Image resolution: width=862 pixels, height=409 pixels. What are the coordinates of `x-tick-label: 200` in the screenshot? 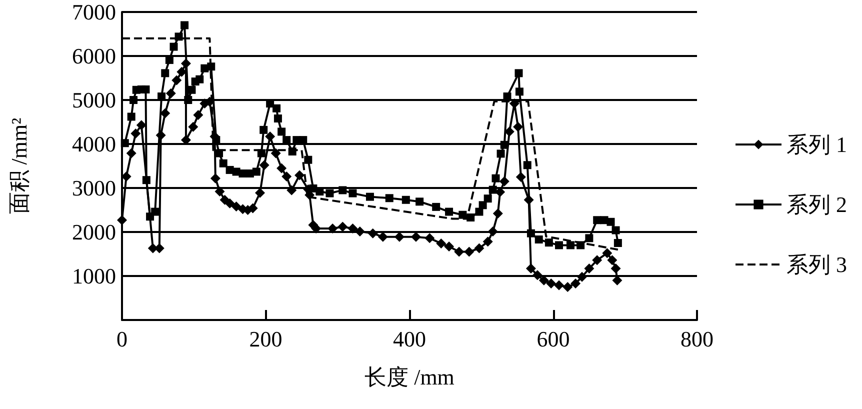 It's located at (265, 339).